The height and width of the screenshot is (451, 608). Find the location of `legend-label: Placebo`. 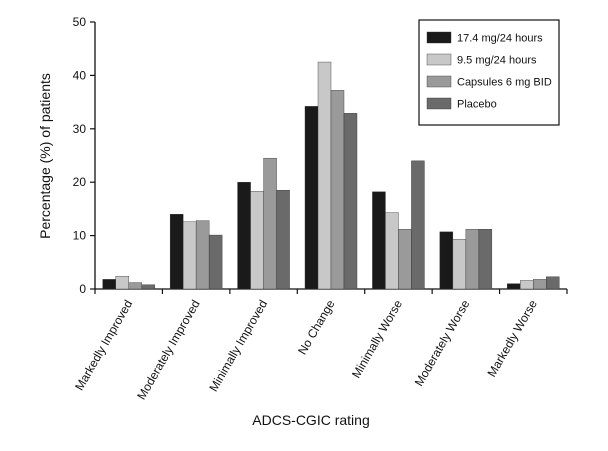

legend-label: Placebo is located at coordinates (477, 105).